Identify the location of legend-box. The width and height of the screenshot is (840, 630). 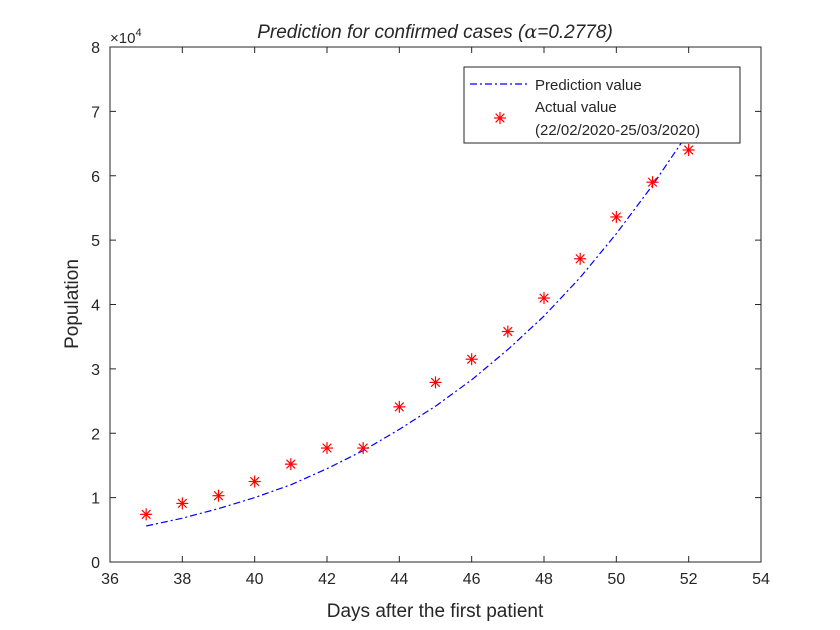
(602, 105).